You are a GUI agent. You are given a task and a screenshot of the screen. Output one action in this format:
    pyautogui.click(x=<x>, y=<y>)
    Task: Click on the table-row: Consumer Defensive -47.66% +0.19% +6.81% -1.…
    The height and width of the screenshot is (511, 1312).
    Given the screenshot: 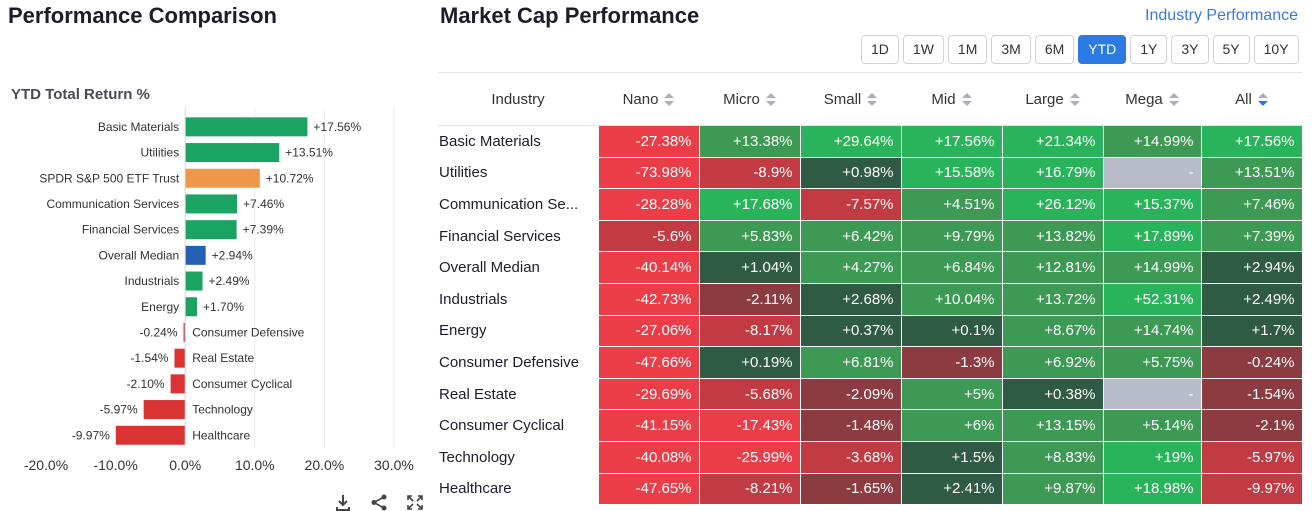 What is the action you would take?
    pyautogui.click(x=870, y=362)
    